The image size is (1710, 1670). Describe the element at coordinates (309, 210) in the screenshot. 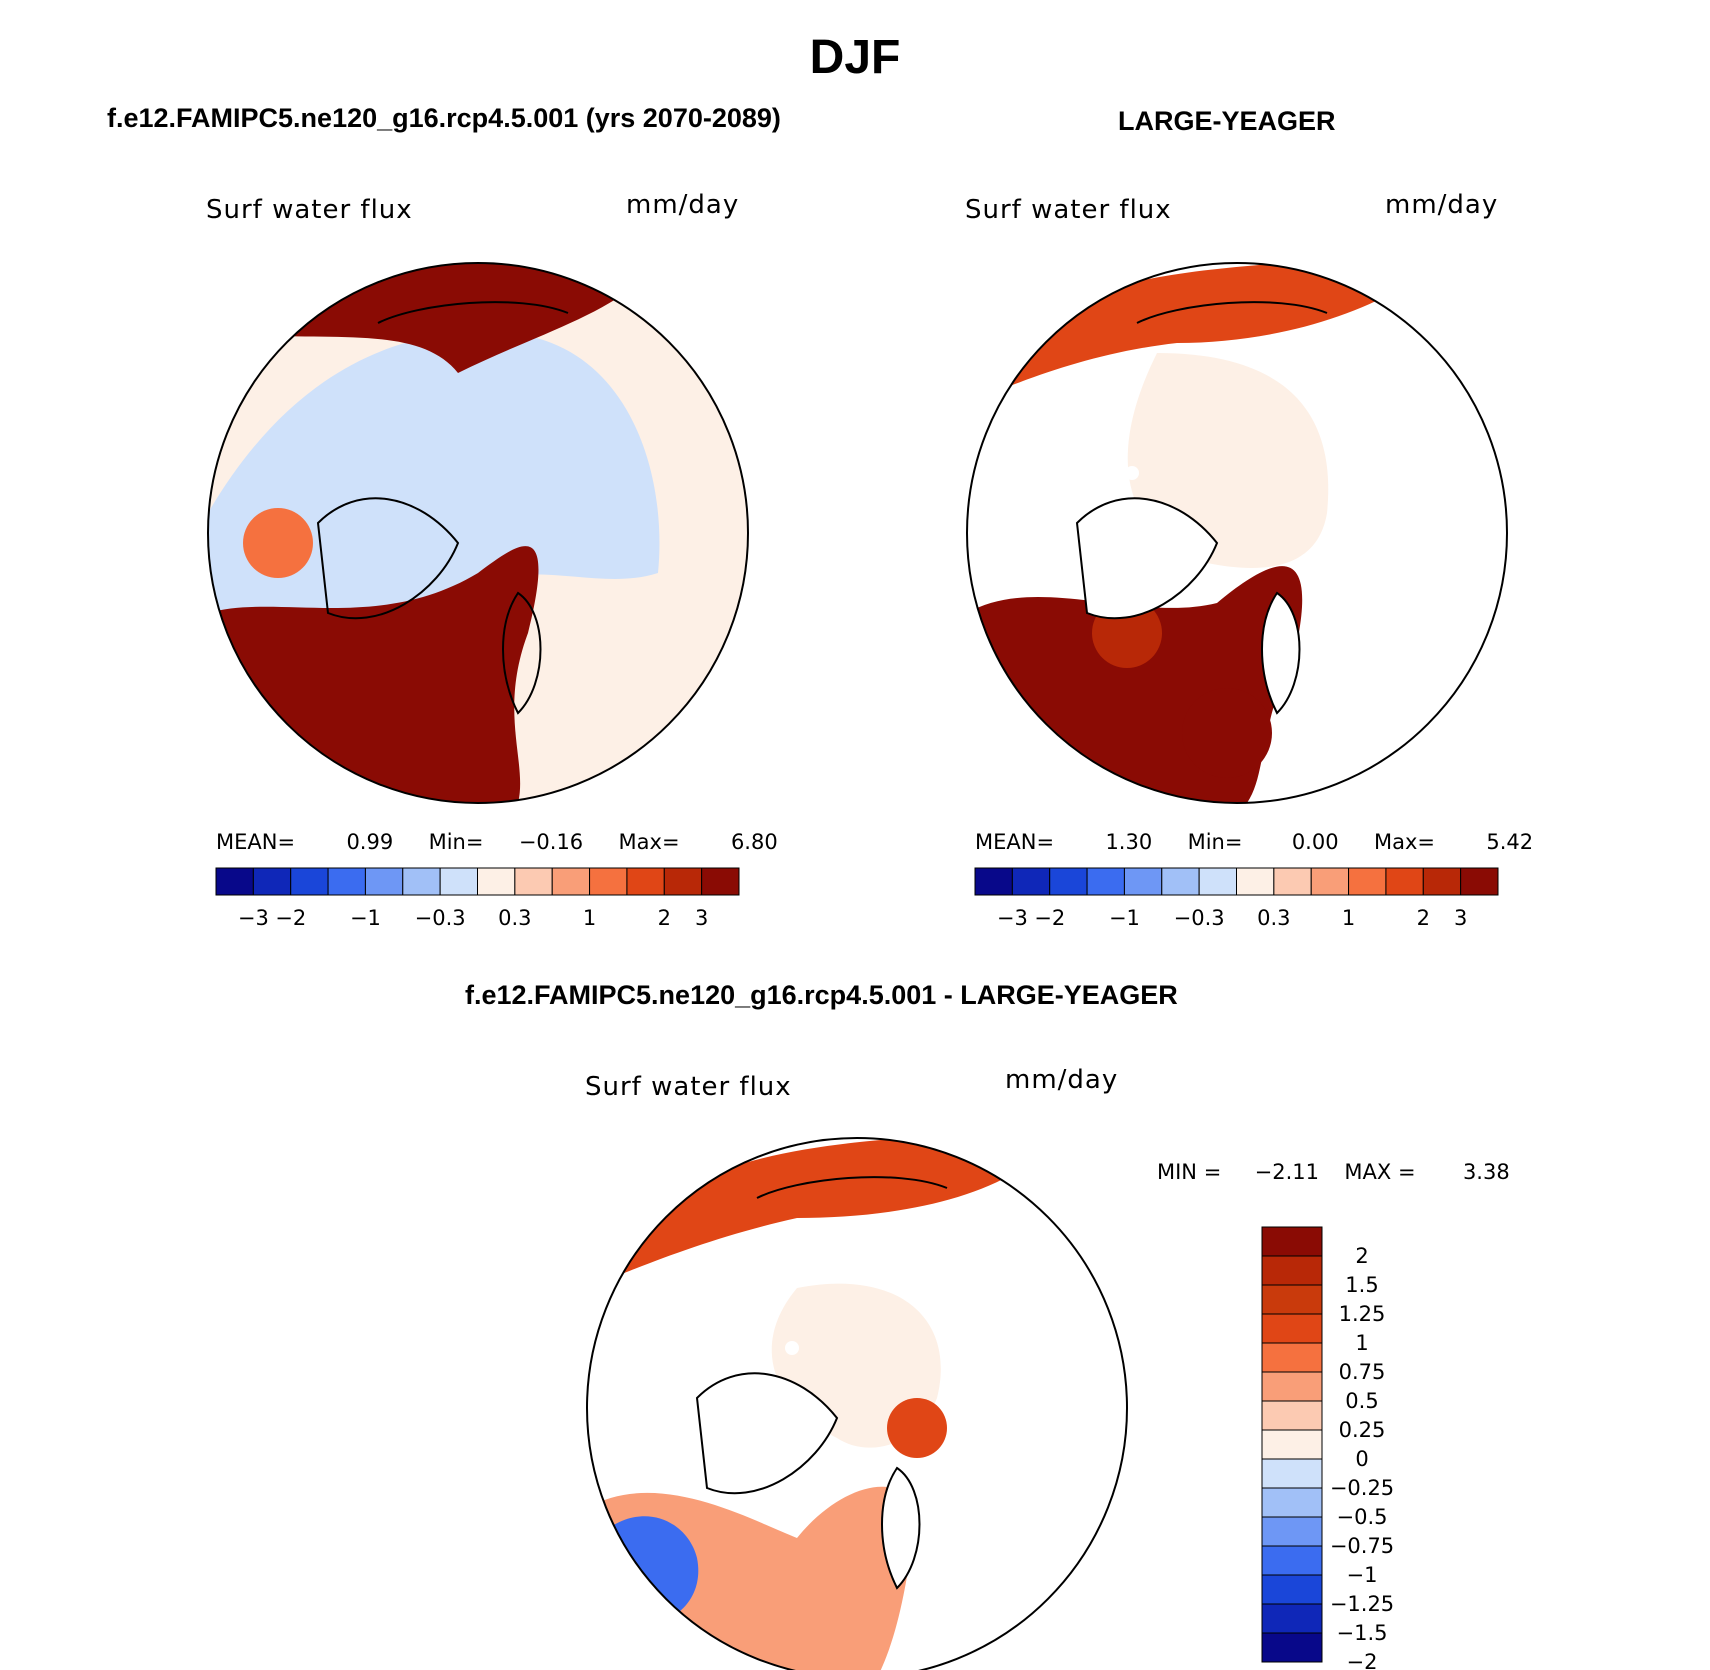

I see `left-variable-label: Surf water flux` at that location.